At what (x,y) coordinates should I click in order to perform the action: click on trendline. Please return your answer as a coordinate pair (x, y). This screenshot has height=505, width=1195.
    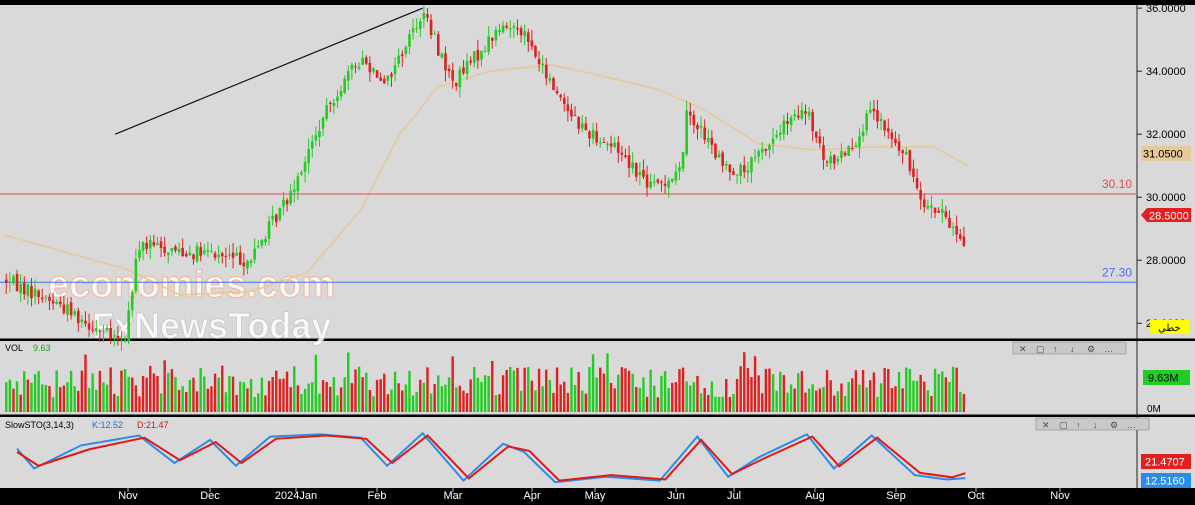
    Looking at the image, I should click on (268, 71).